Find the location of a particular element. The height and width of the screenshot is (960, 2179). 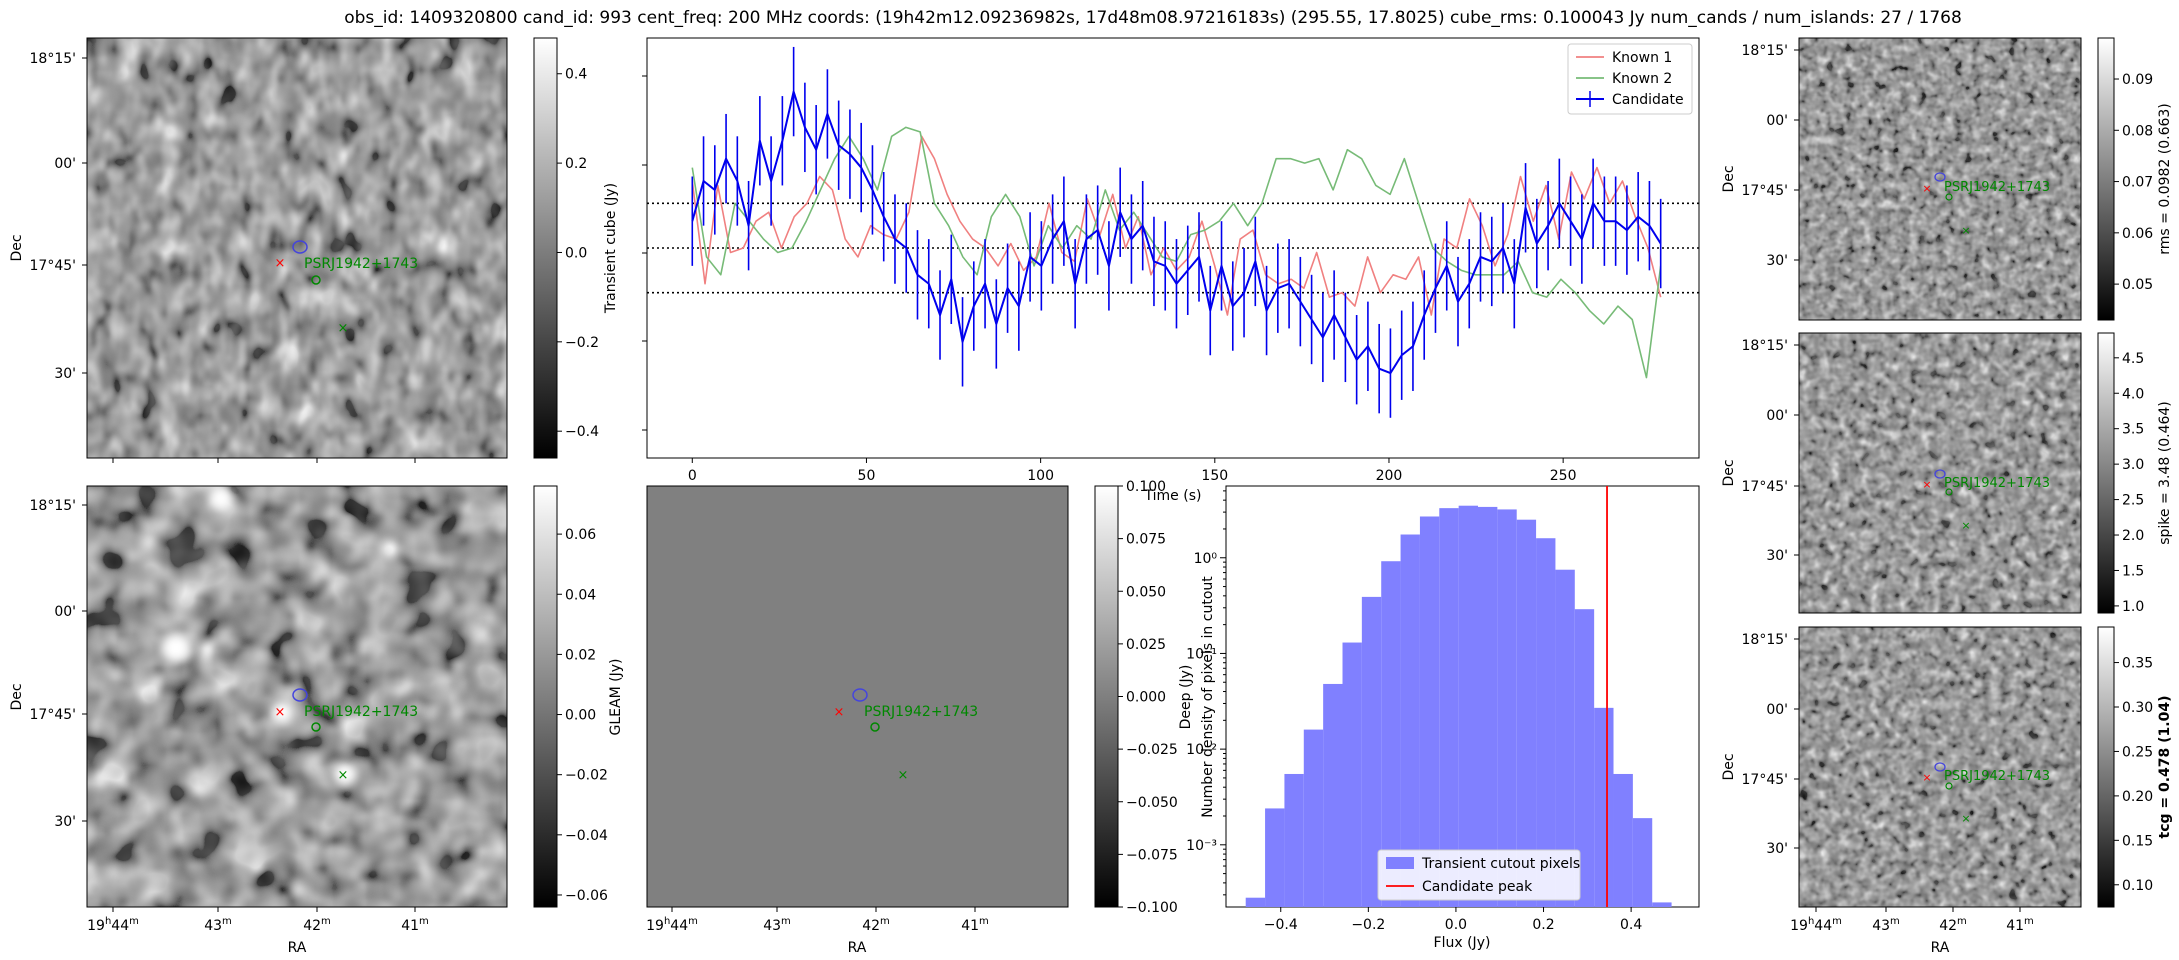

rms-dec-ticks is located at coordinates (1796, 155).